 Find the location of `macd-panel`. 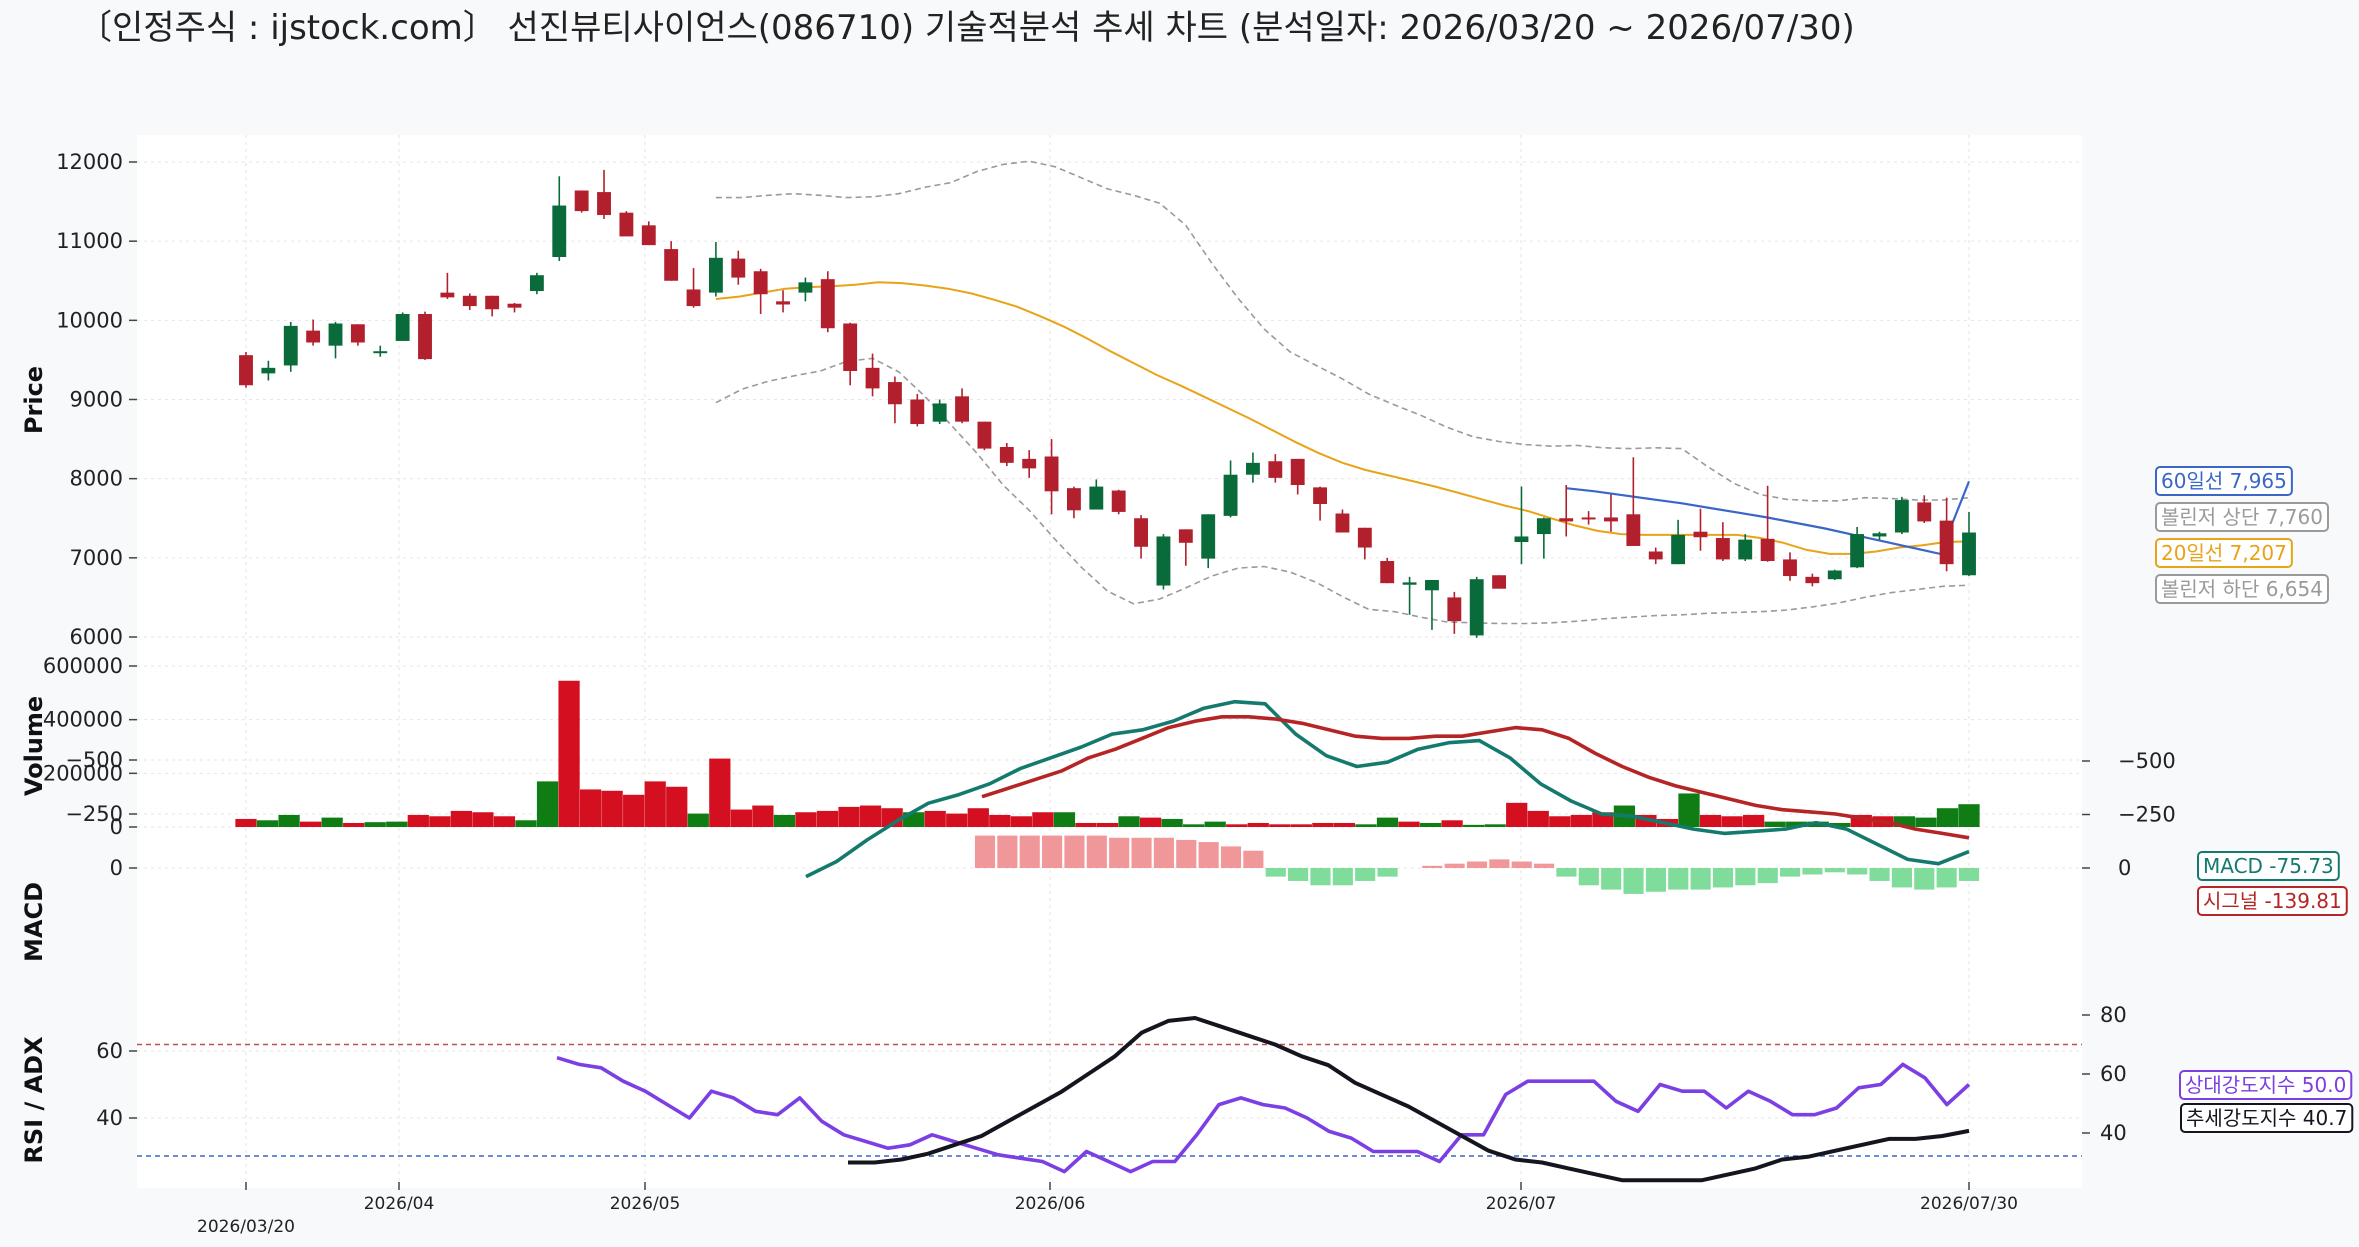

macd-panel is located at coordinates (1392, 796).